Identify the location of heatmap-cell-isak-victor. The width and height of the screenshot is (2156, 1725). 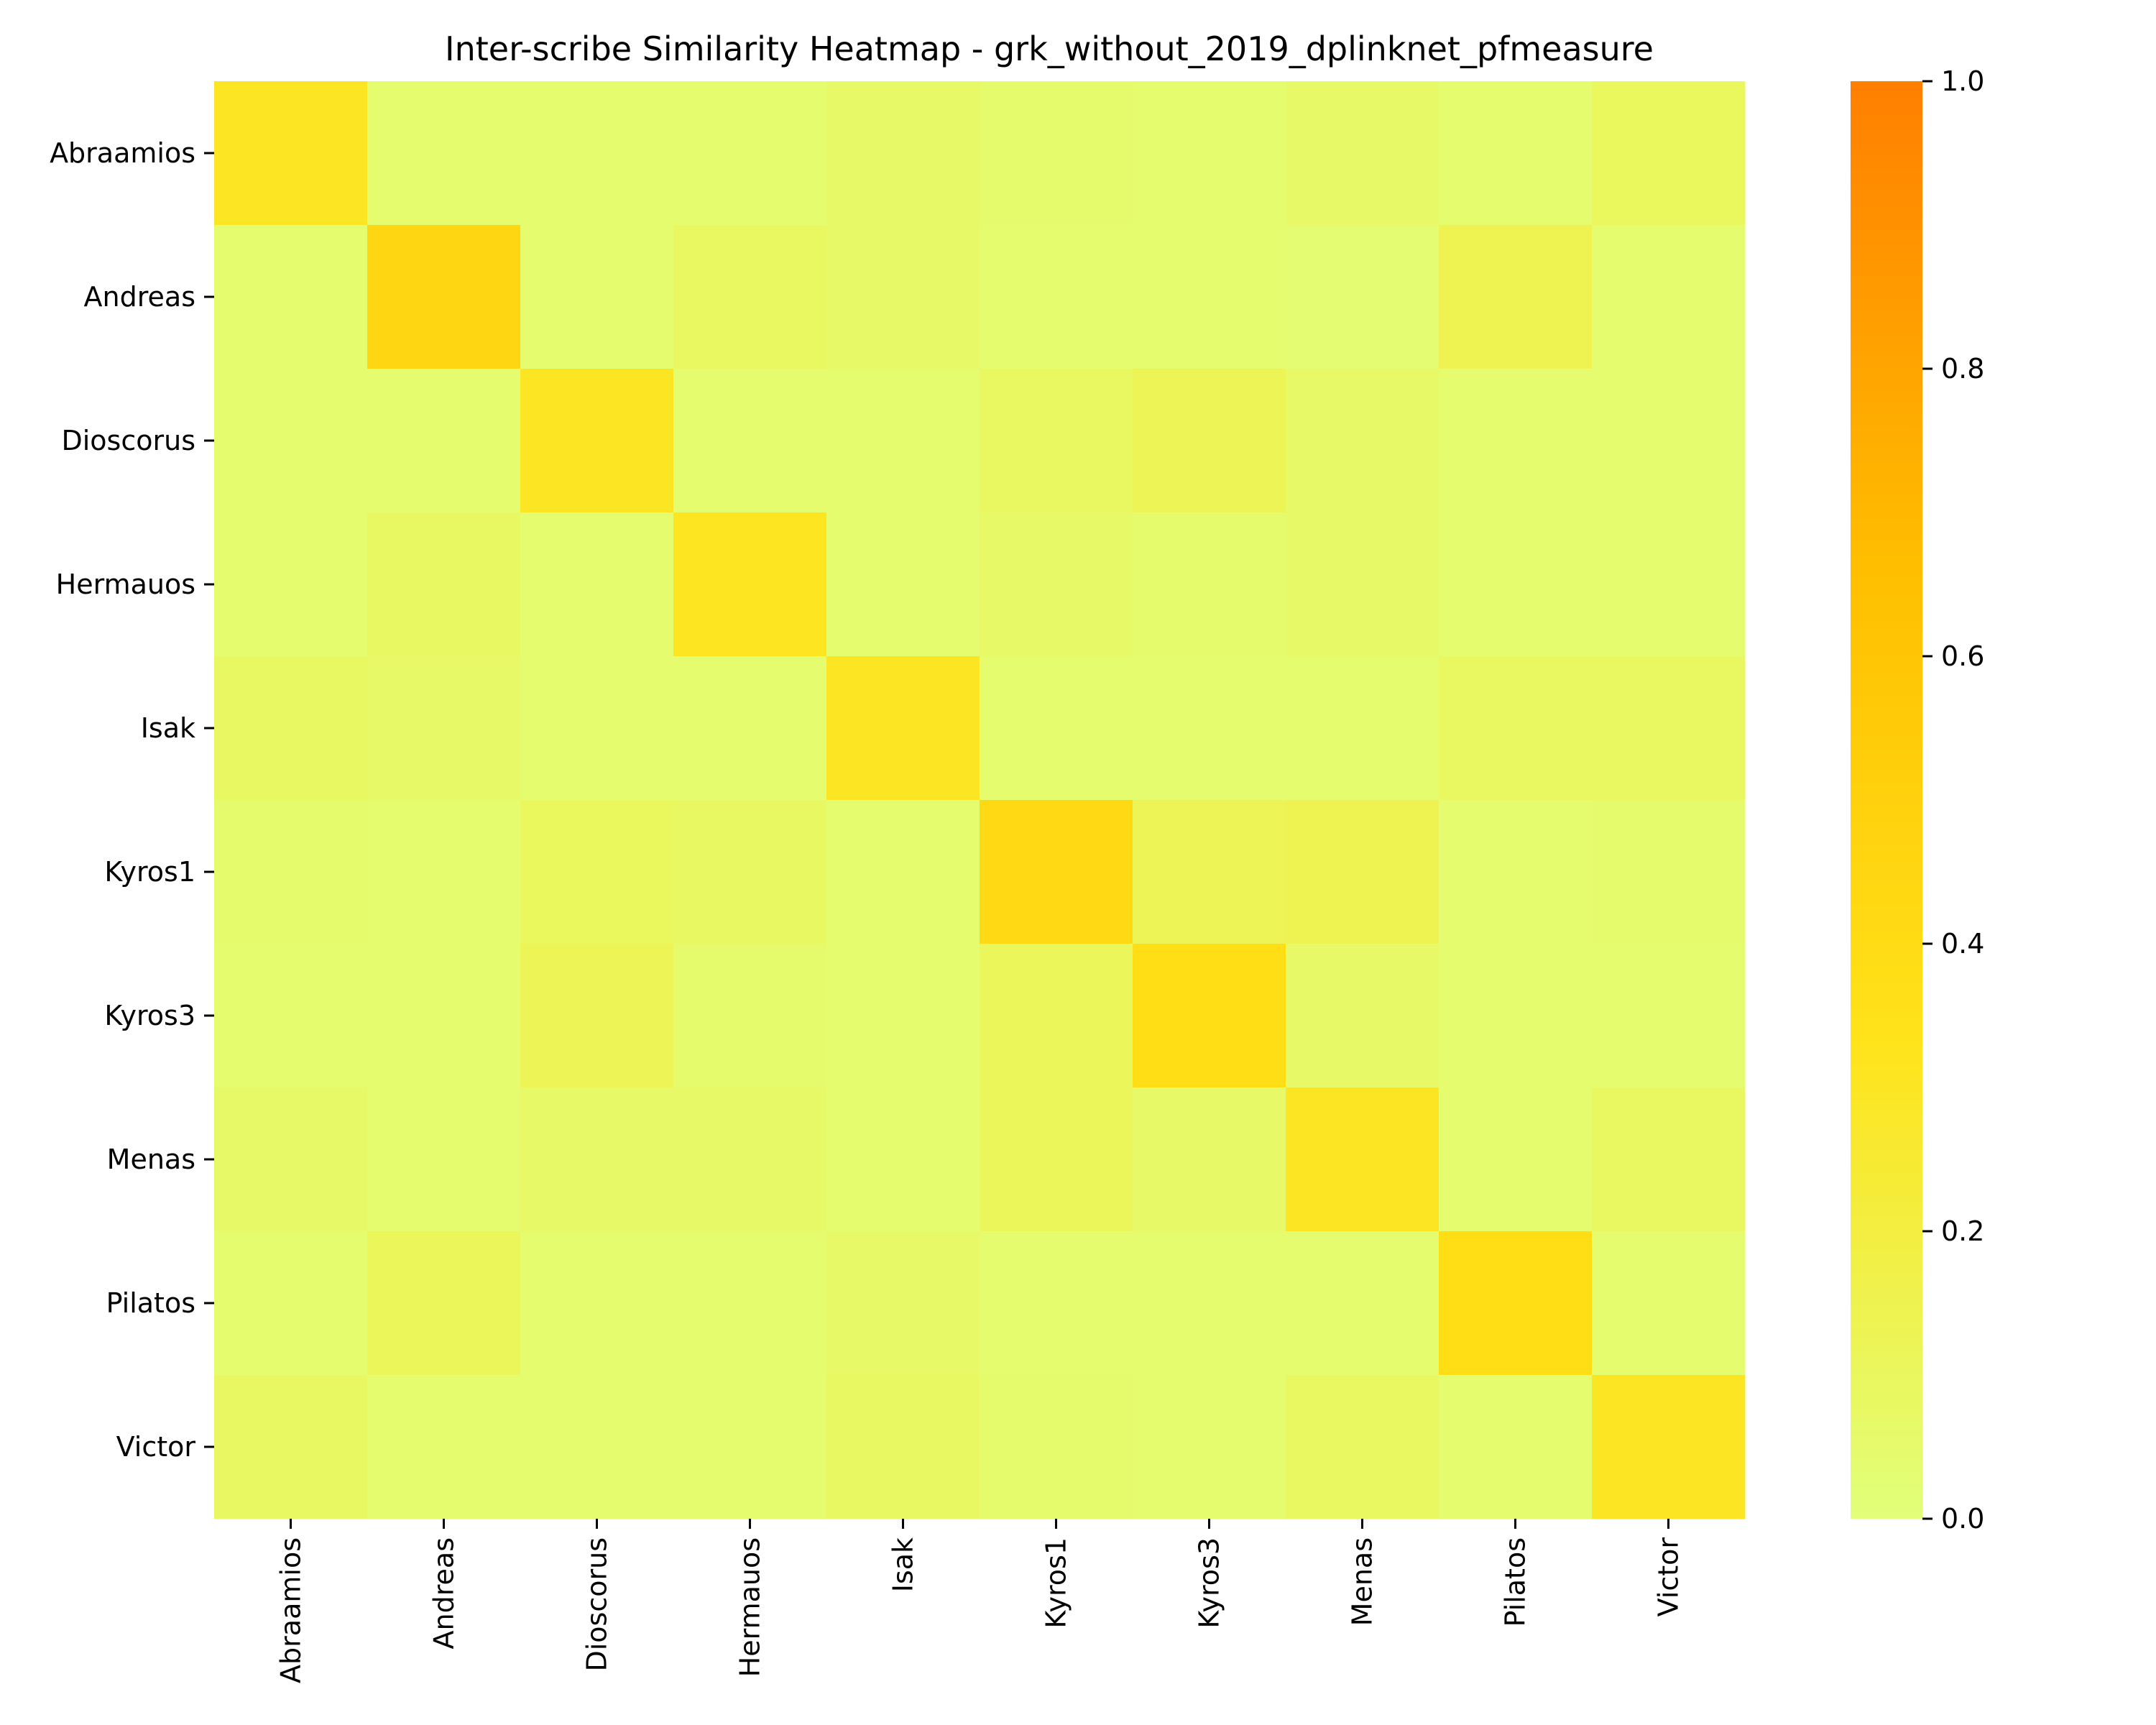
(1669, 728).